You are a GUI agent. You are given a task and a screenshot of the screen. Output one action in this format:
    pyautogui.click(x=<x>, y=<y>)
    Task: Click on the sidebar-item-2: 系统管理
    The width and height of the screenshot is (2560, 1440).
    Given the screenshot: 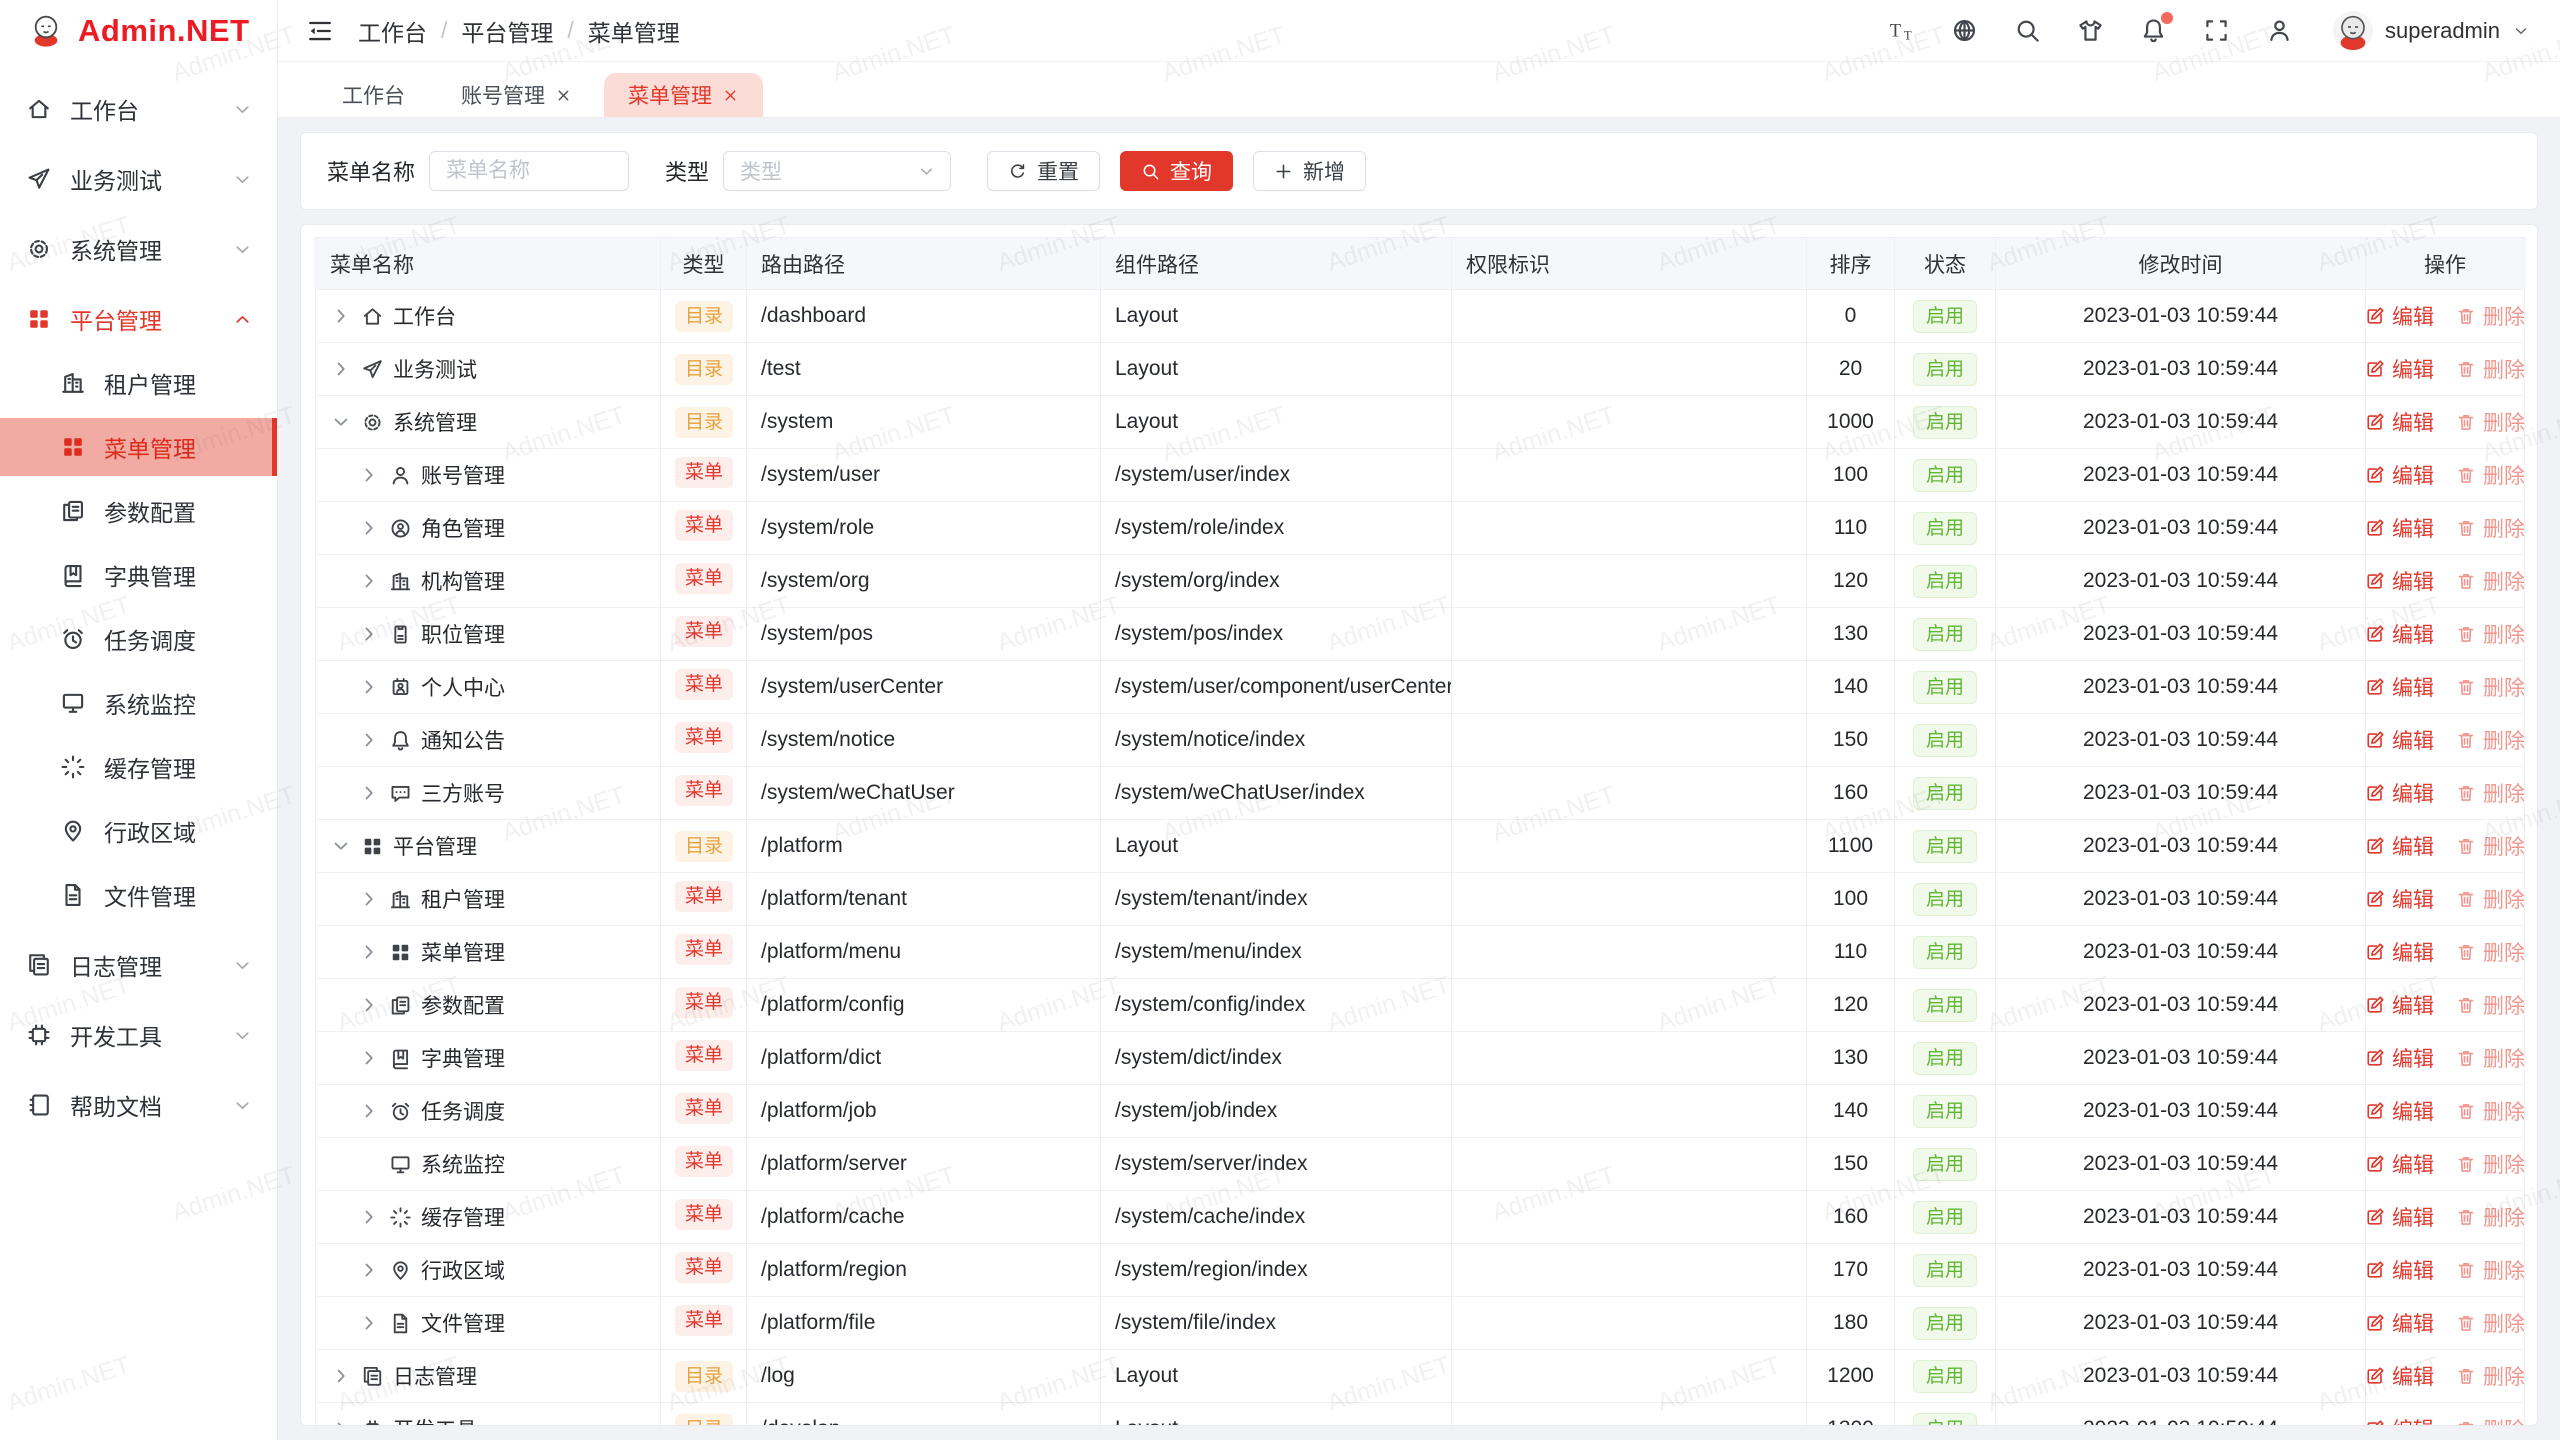 What is the action you would take?
    pyautogui.click(x=138, y=249)
    